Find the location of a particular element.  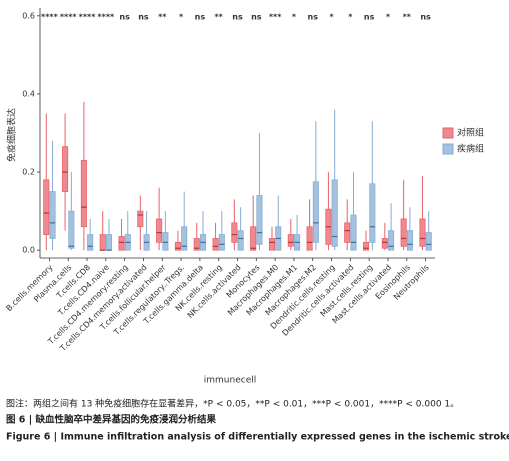

significance-label: *** is located at coordinates (275, 17).